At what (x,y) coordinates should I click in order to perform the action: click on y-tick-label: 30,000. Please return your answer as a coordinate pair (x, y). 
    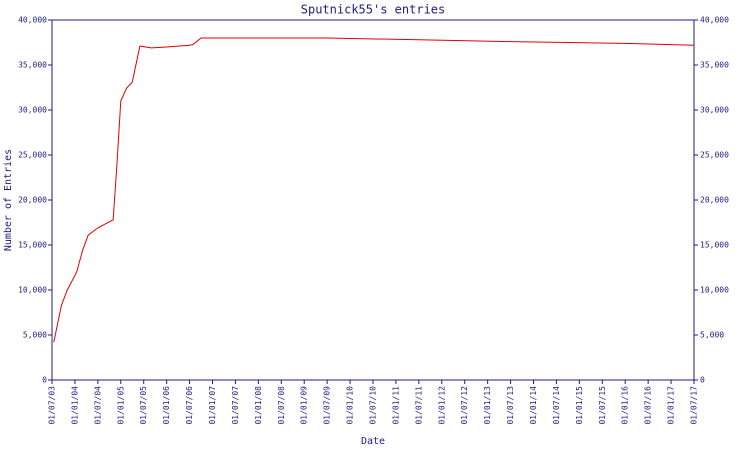
    Looking at the image, I should click on (32, 110).